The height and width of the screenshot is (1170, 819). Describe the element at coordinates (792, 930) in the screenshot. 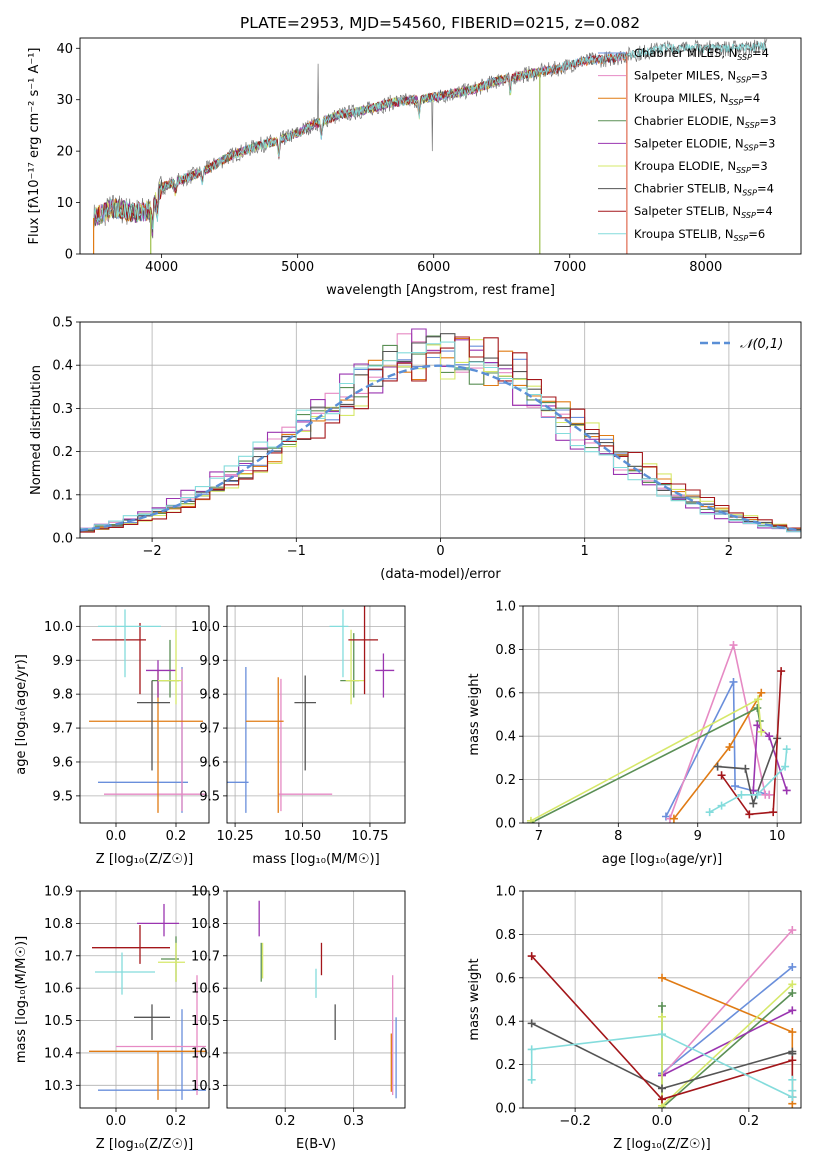

I see `weight-marker-salpeter-miles` at that location.